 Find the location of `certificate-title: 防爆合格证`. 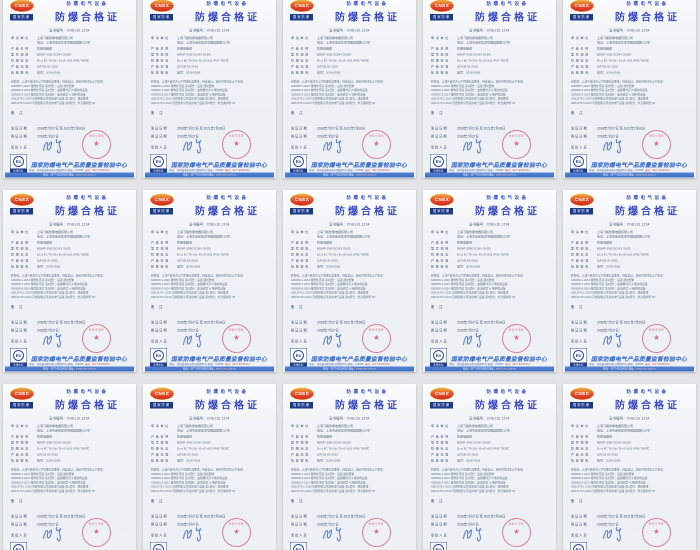

certificate-title: 防爆合格证 is located at coordinates (367, 211).